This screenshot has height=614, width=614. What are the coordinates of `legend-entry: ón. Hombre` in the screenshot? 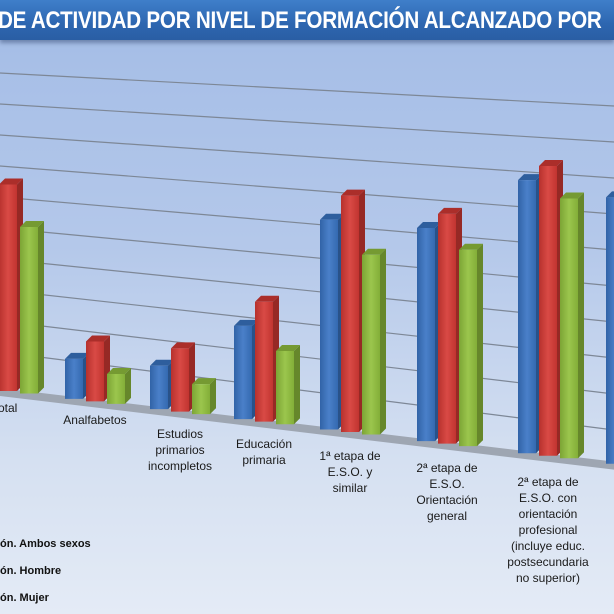 It's located at (31, 571).